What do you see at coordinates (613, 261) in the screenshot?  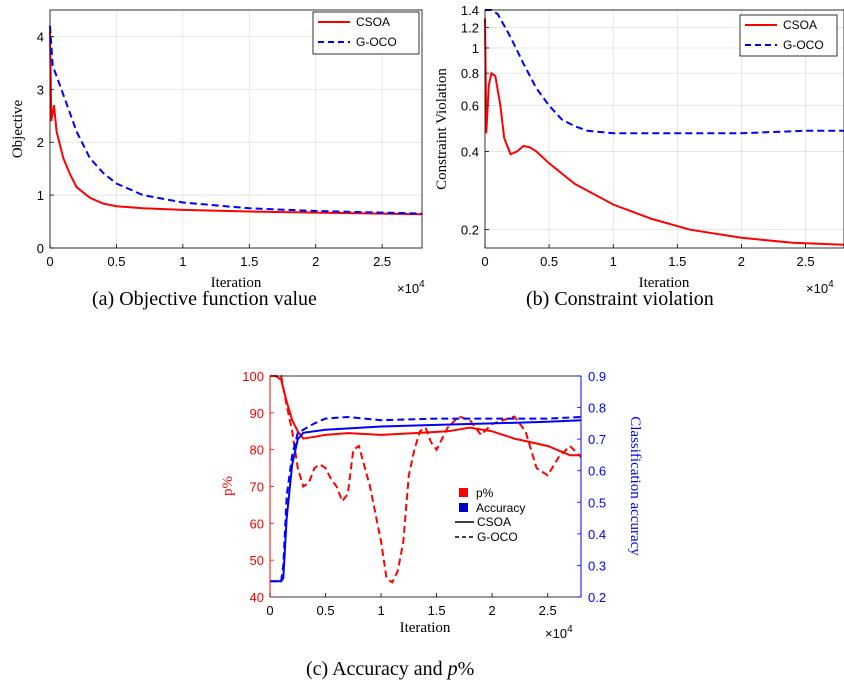 I see `chart-b-xtick-label-2: 1` at bounding box center [613, 261].